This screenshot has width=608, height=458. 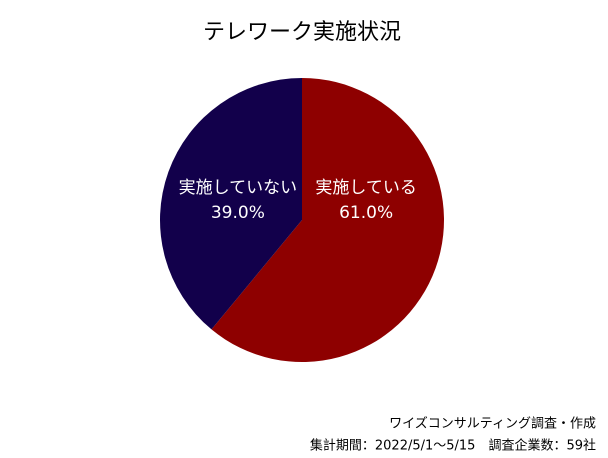 What do you see at coordinates (366, 213) in the screenshot?
I see `slice-value-label: 61.0%` at bounding box center [366, 213].